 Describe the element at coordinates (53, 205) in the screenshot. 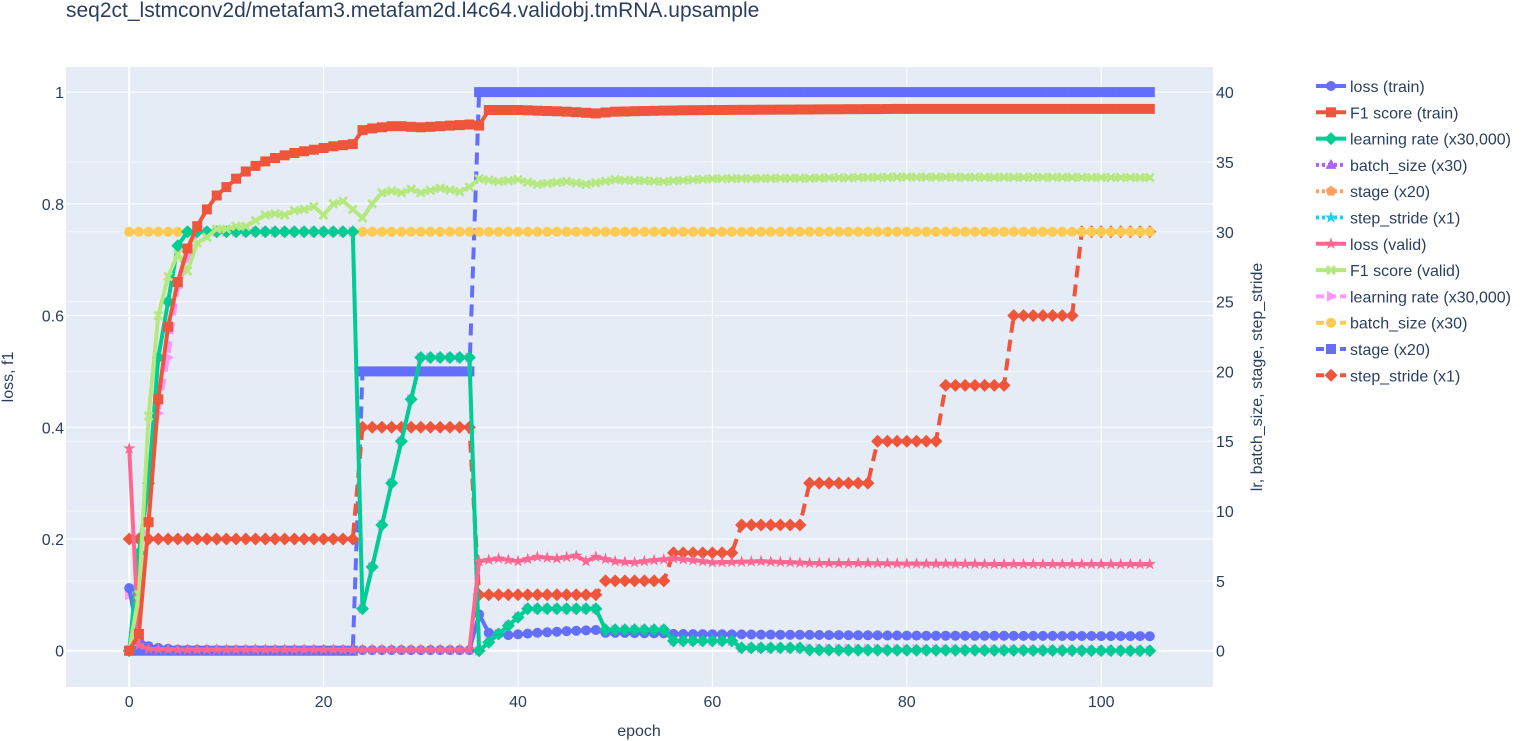

I see `y-left-tick-label: 0.8` at that location.